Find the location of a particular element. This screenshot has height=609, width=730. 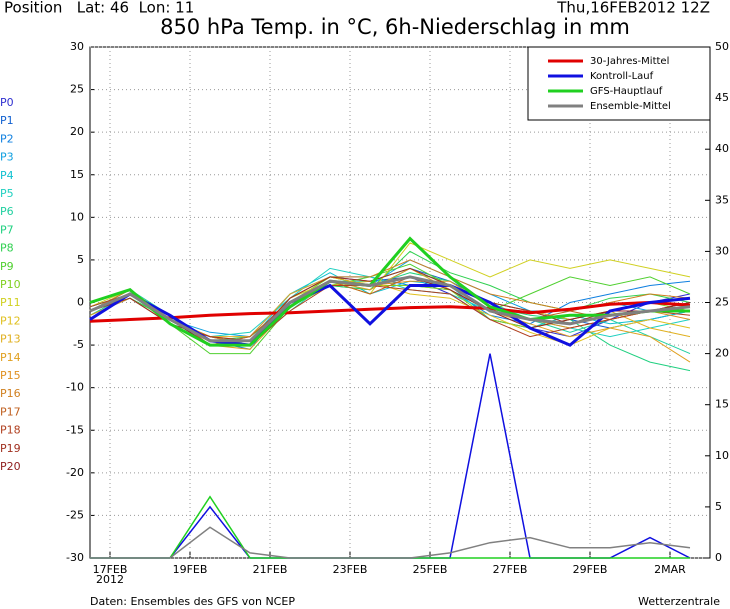

y-tick-label: 5 is located at coordinates (80, 259).